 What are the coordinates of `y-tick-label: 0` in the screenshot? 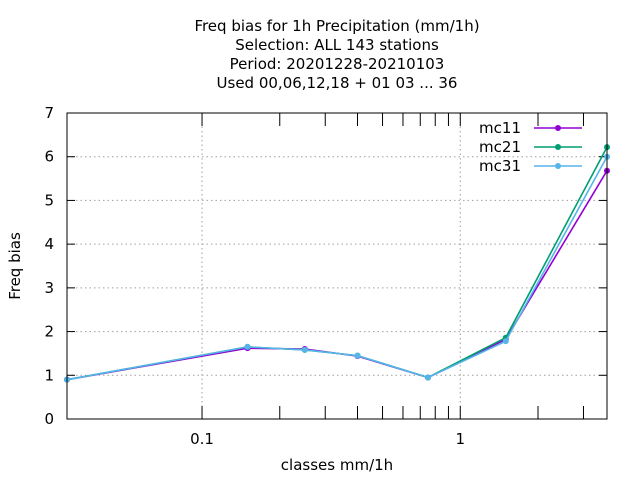 It's located at (49, 419).